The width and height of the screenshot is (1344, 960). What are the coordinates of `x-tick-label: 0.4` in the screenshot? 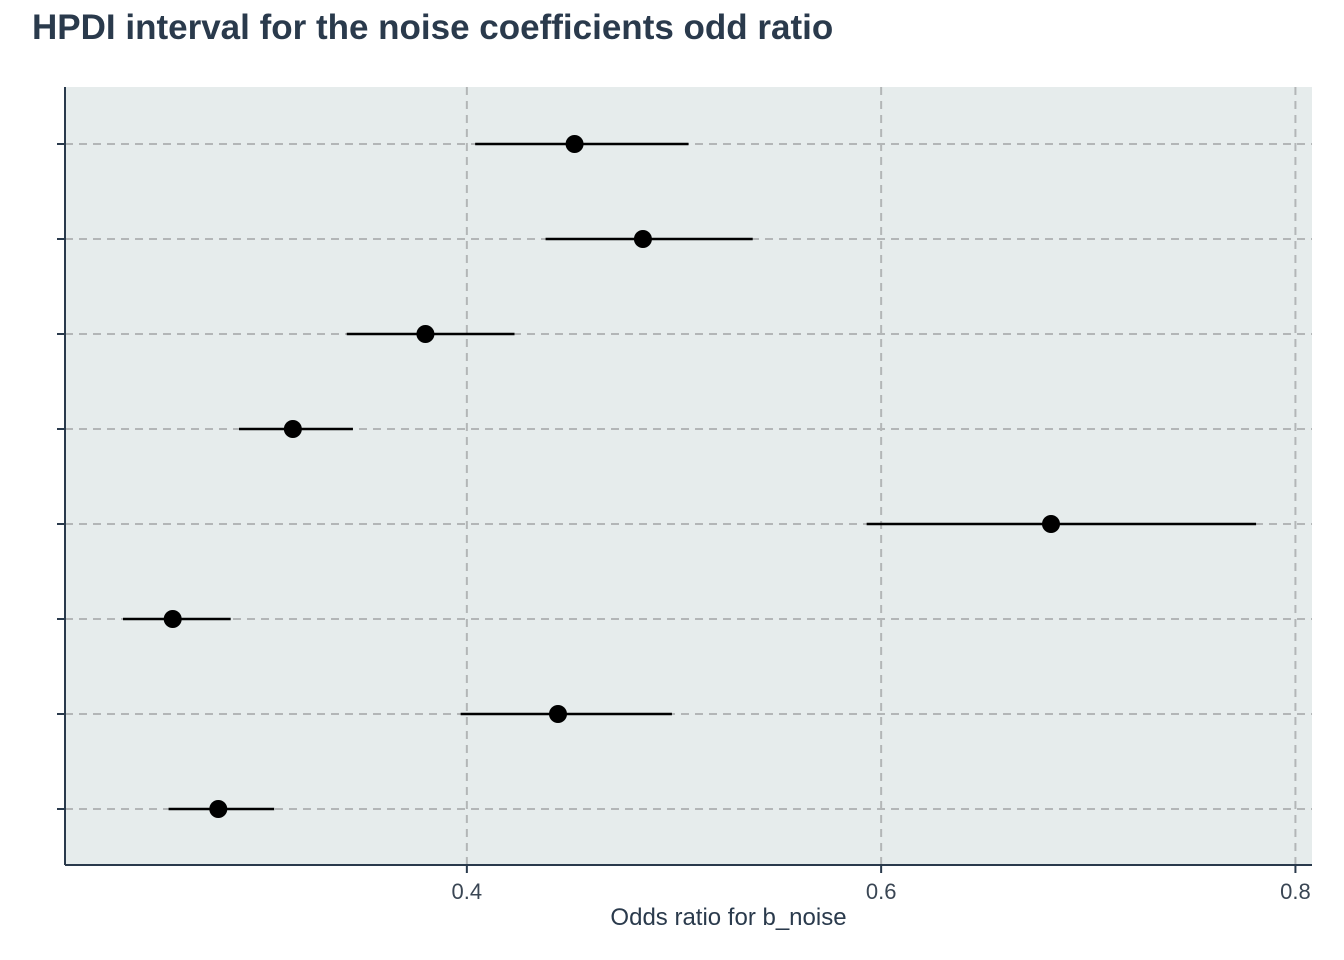 It's located at (467, 891).